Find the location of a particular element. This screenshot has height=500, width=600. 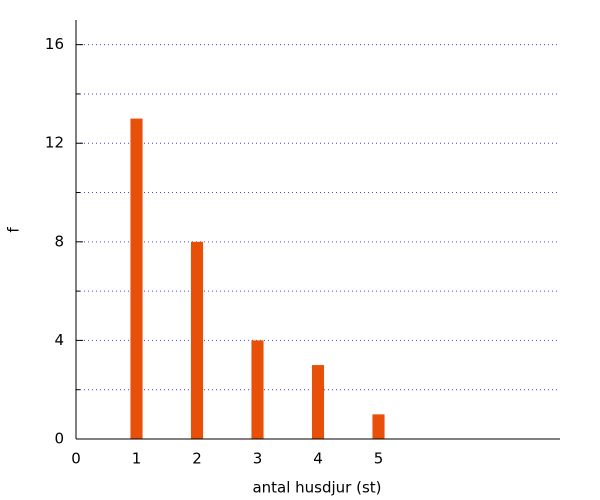

x-tick-label: 1 is located at coordinates (137, 459).